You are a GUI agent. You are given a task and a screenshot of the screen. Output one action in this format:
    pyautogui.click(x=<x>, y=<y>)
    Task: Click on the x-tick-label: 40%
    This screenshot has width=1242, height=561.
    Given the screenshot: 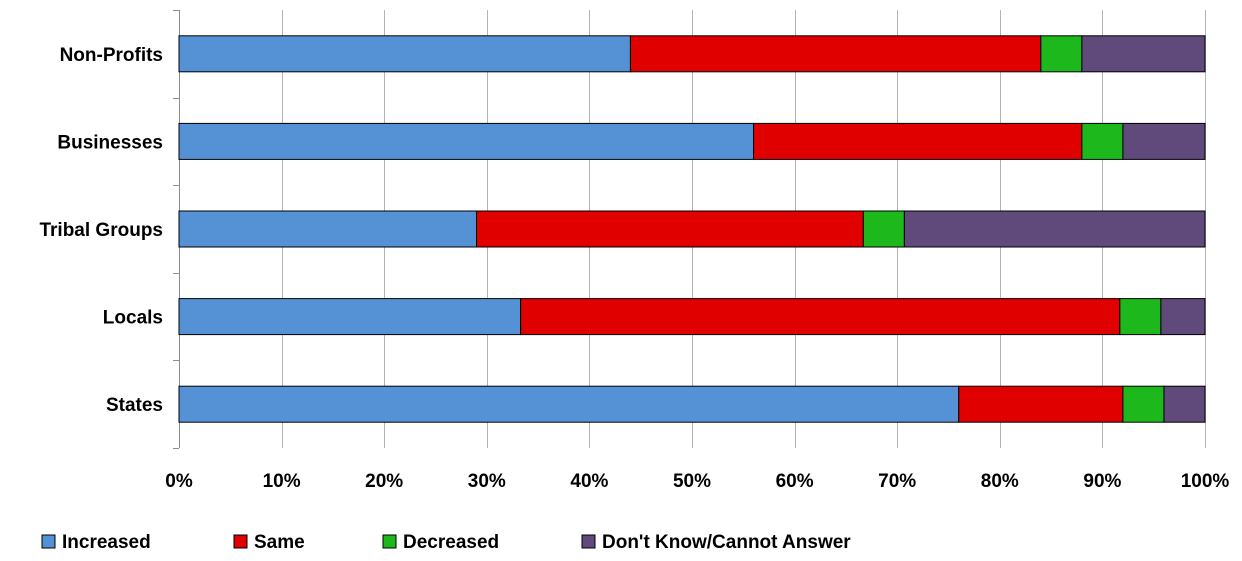 What is the action you would take?
    pyautogui.click(x=589, y=481)
    